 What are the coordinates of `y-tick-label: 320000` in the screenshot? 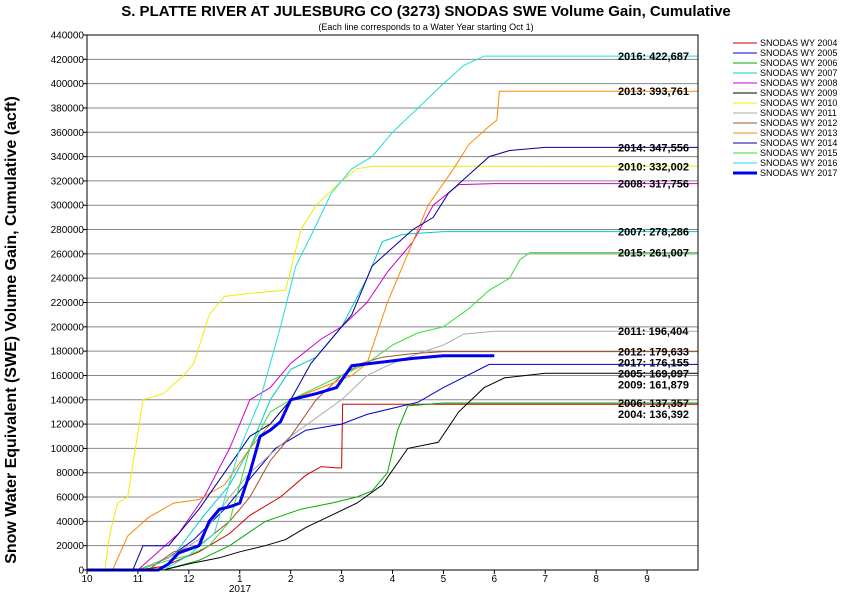 It's located at (68, 181).